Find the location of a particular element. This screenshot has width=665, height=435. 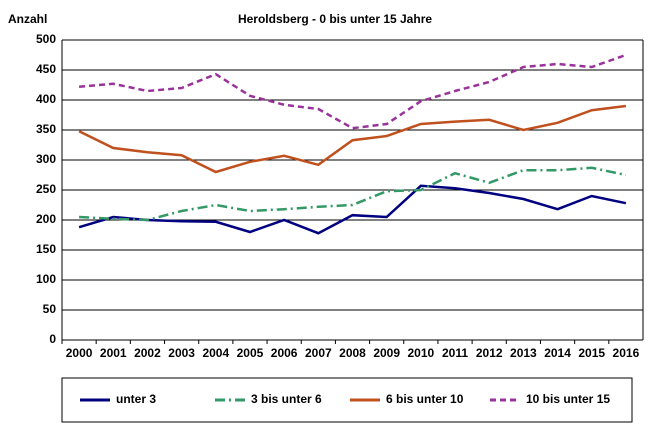

x-tick-label: 2016 is located at coordinates (626, 353).